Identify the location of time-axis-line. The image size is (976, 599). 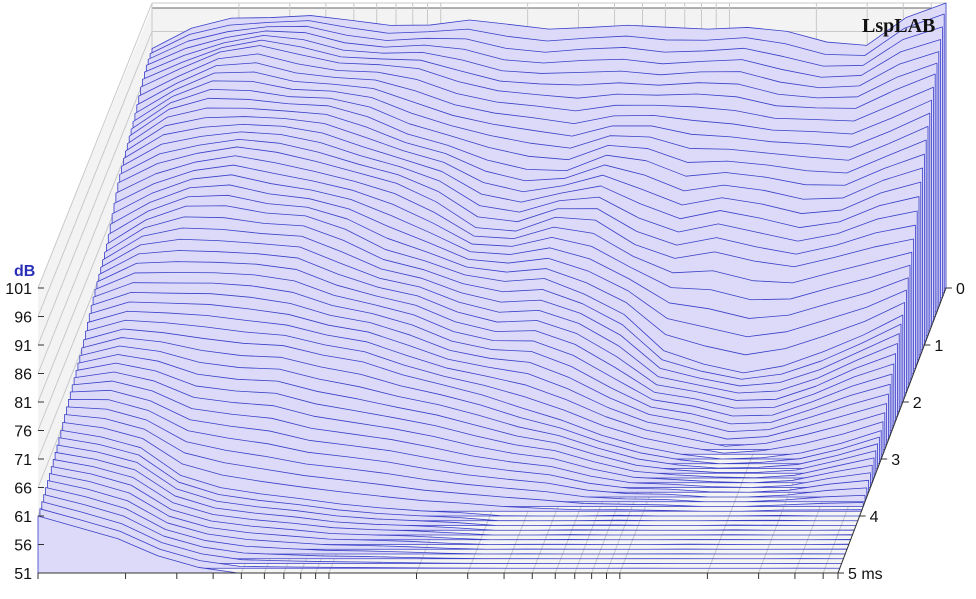
(892, 430).